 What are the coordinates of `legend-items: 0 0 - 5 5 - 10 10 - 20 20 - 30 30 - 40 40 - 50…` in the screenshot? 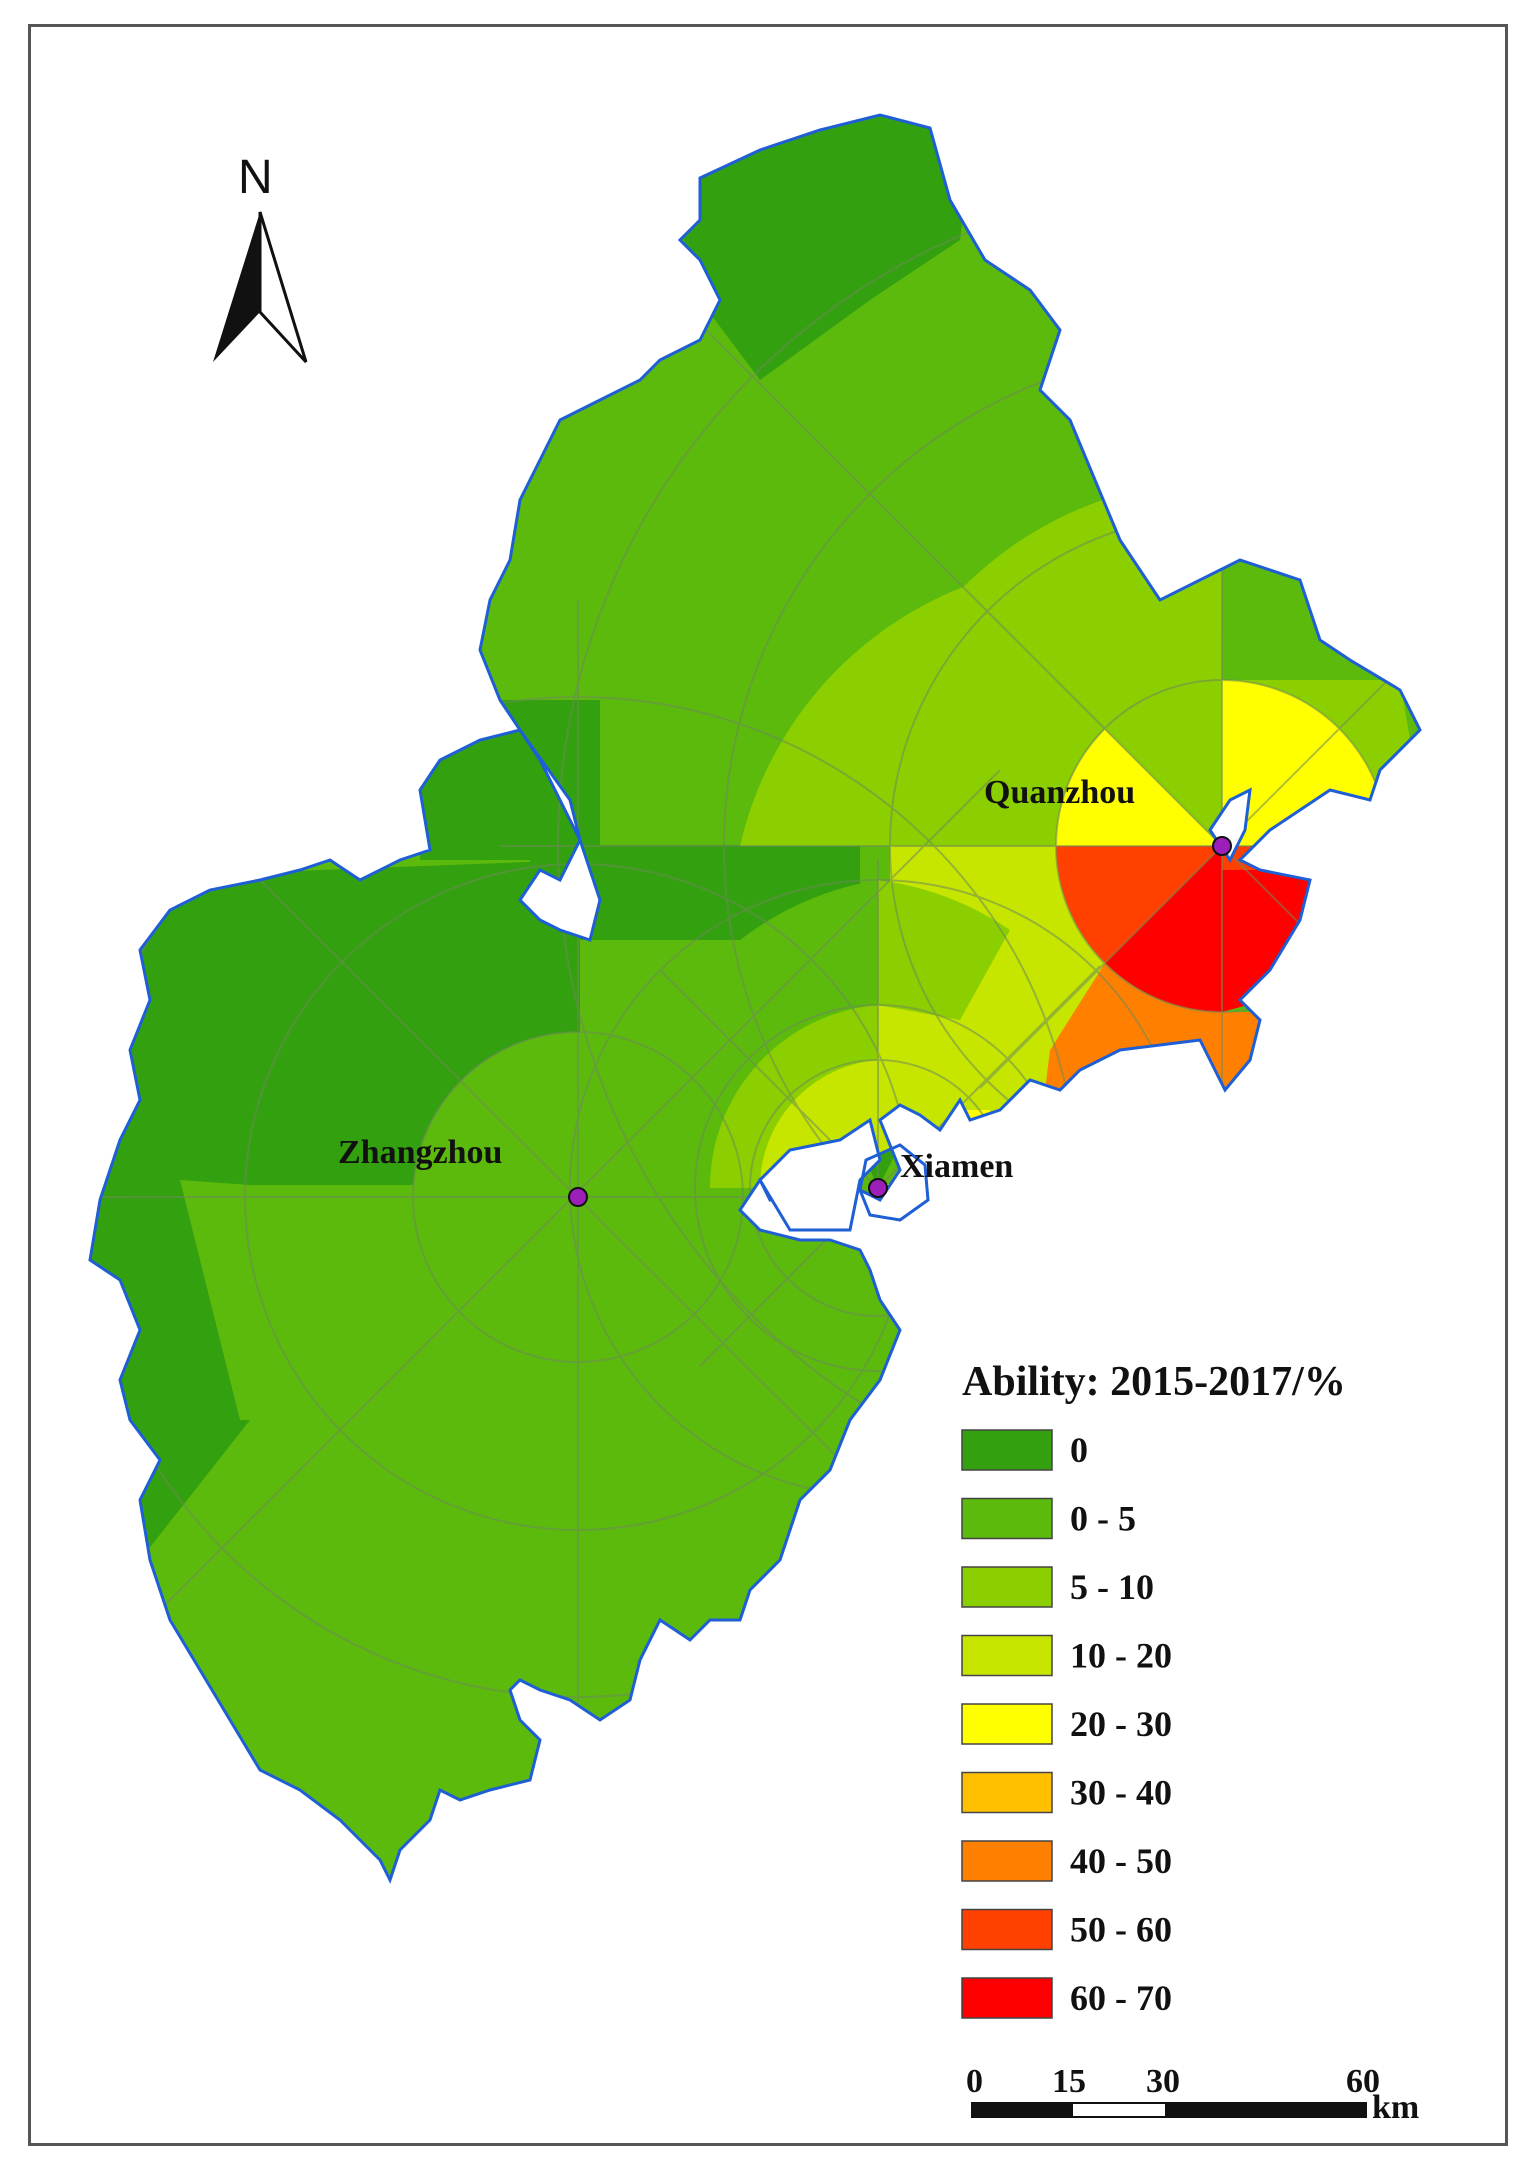 It's located at (1066, 1724).